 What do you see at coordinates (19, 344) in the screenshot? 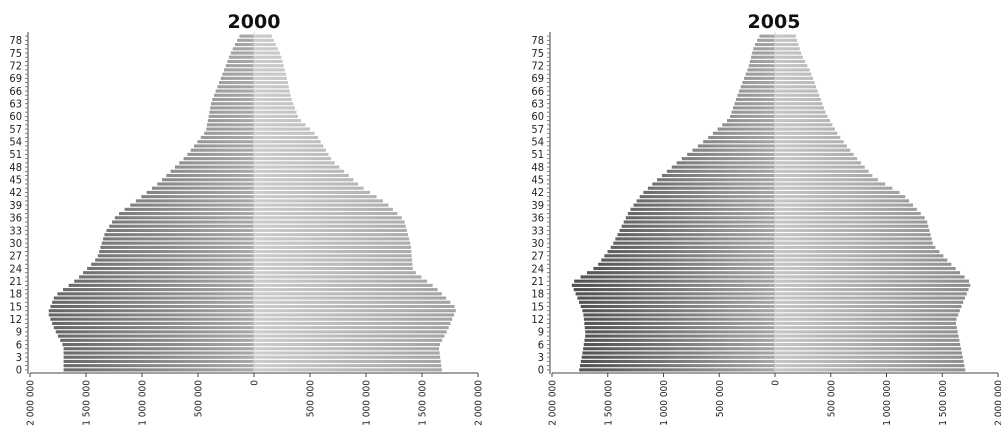
I see `age-tick-label: 6` at bounding box center [19, 344].